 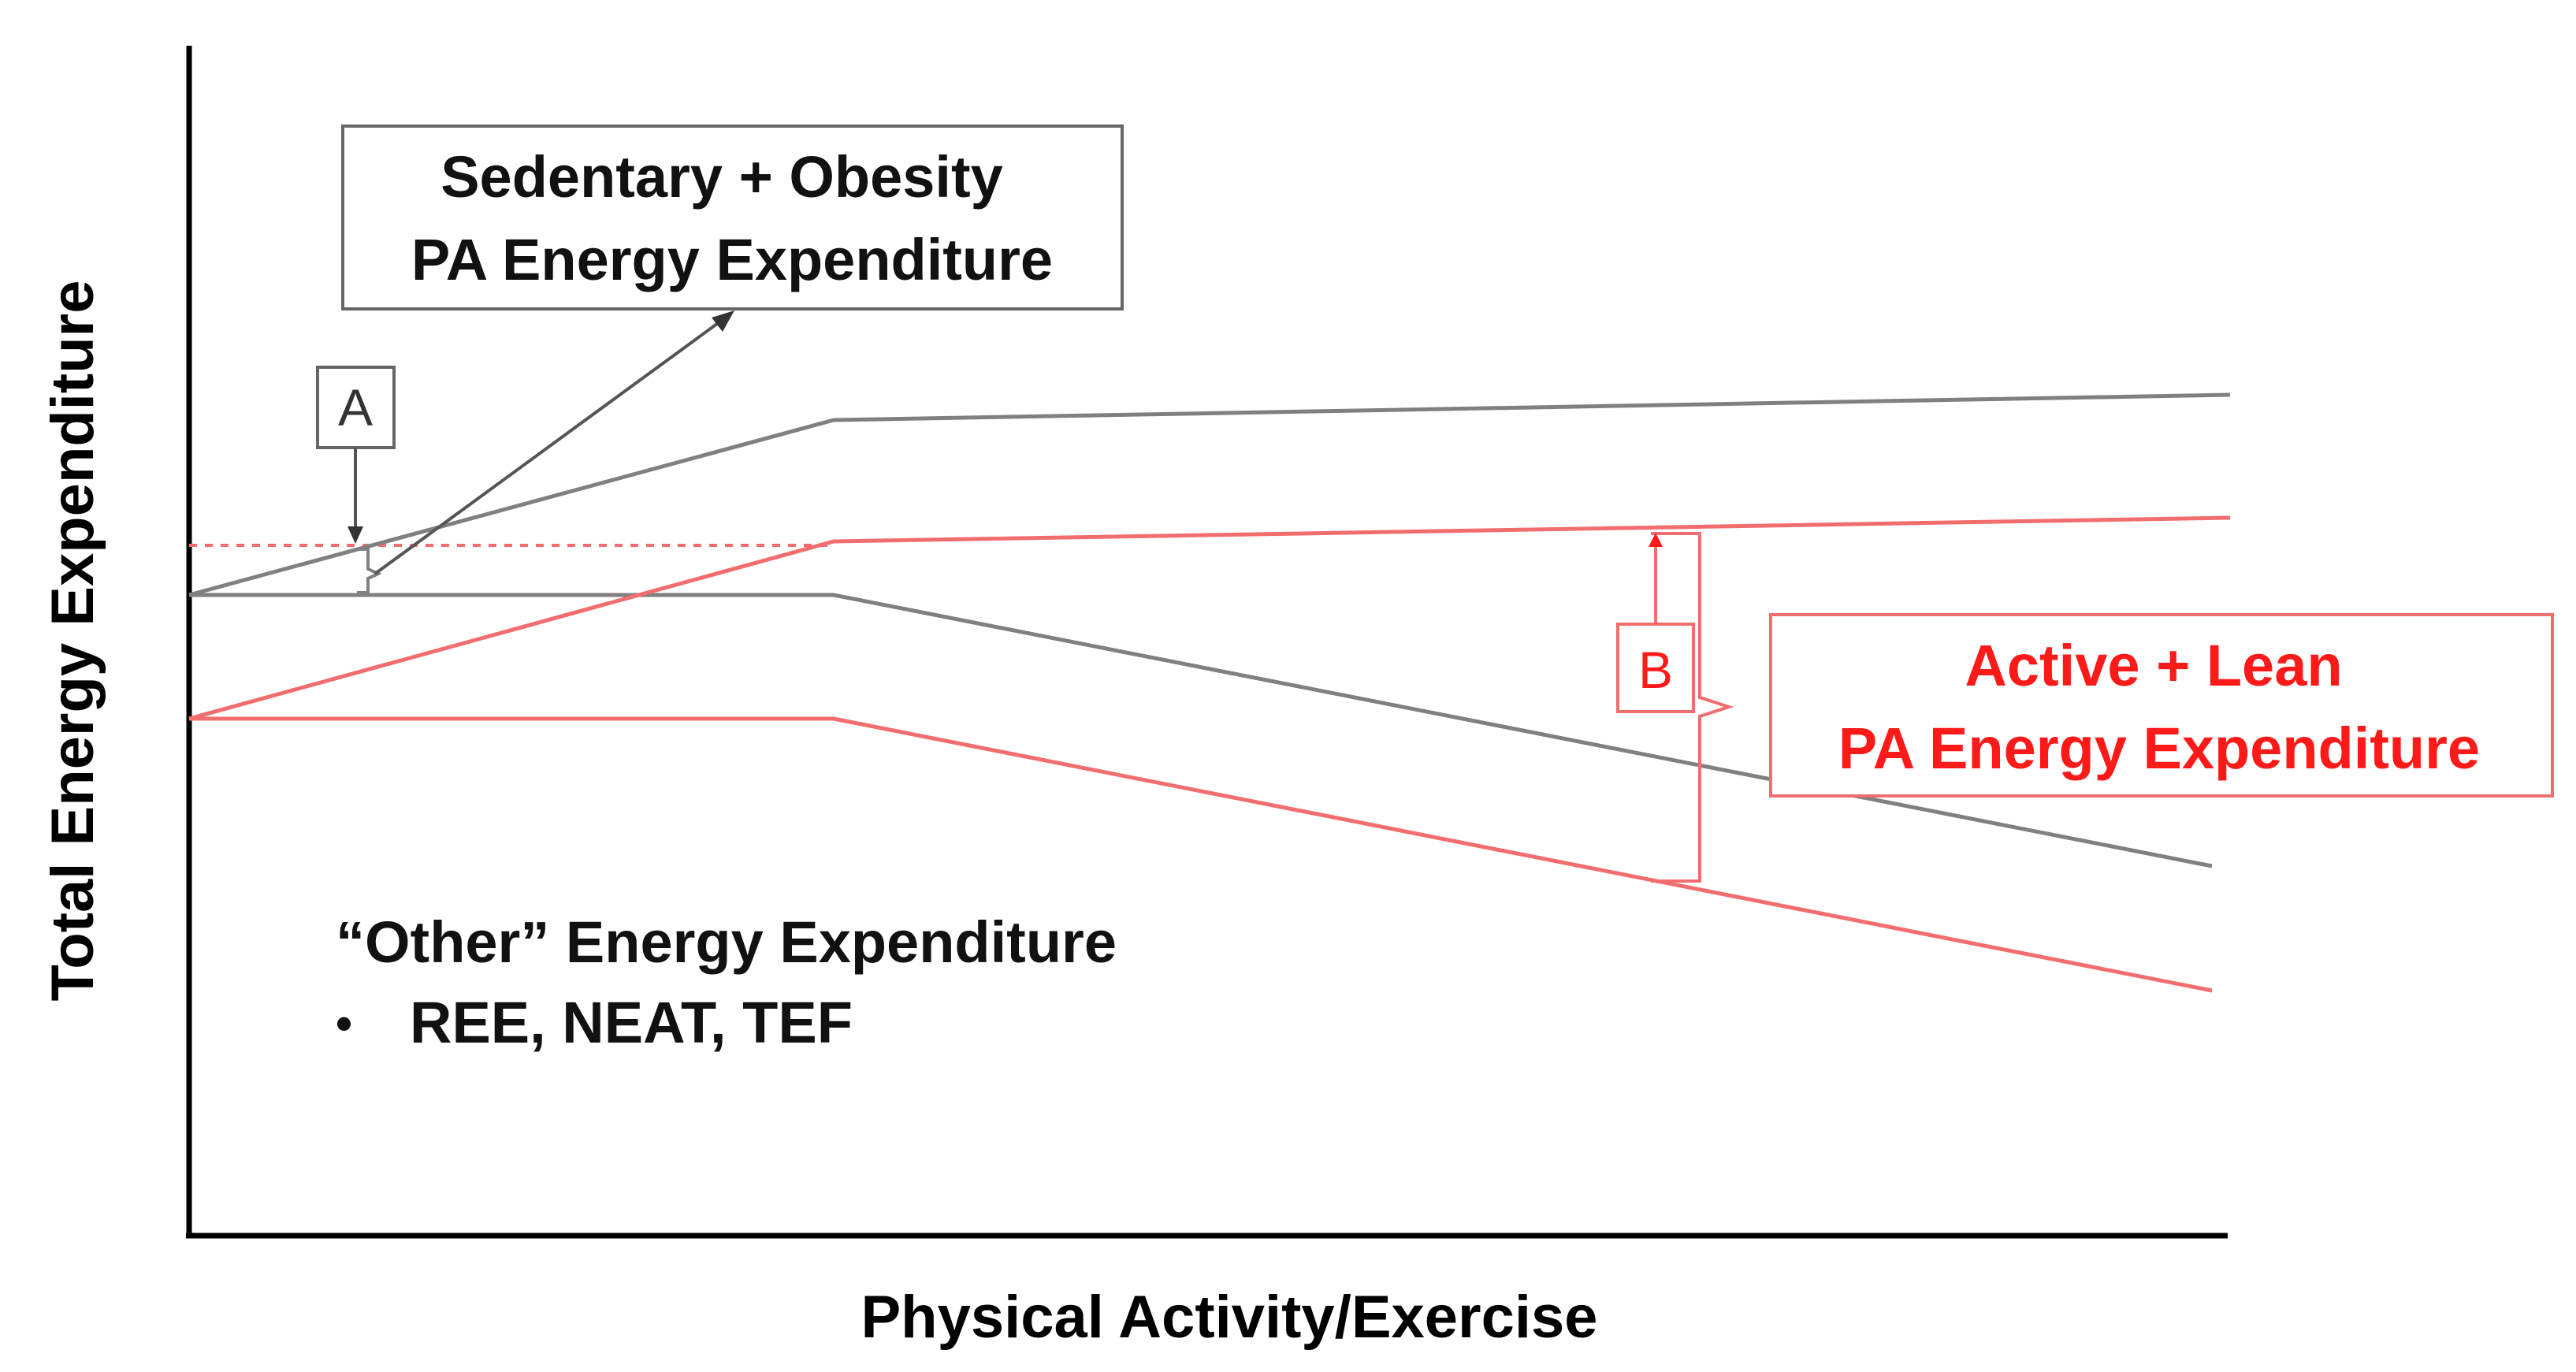 What do you see at coordinates (1692, 707) in the screenshot?
I see `bracket-b` at bounding box center [1692, 707].